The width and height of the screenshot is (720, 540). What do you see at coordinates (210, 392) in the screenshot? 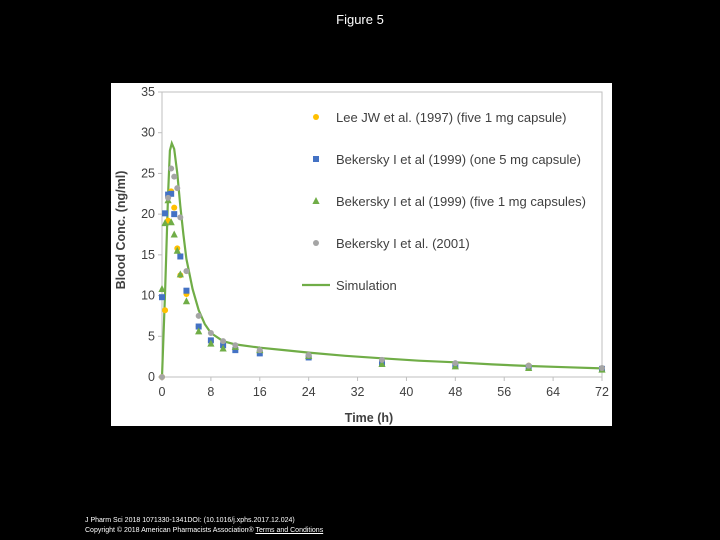
I see `x-tick-label: 8` at bounding box center [210, 392].